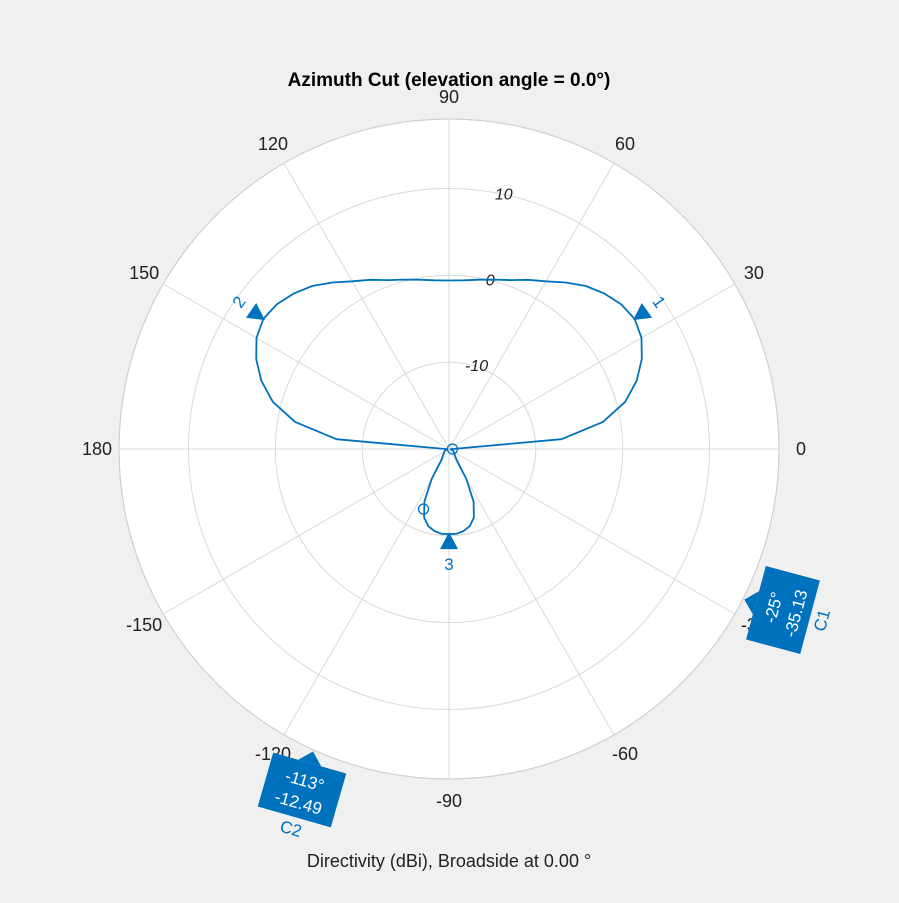  What do you see at coordinates (144, 273) in the screenshot?
I see `angle-tick-label: 150` at bounding box center [144, 273].